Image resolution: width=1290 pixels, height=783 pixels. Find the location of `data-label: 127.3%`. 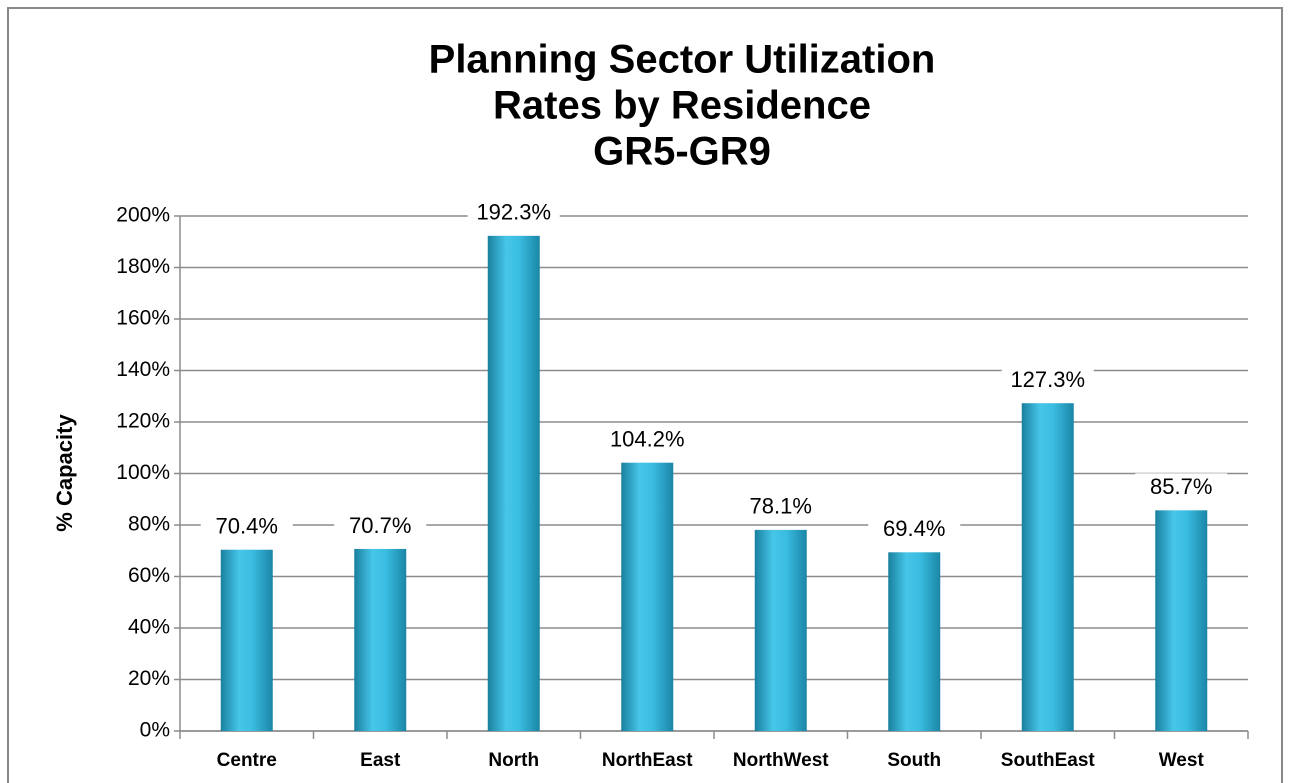

data-label: 127.3% is located at coordinates (1047, 379).